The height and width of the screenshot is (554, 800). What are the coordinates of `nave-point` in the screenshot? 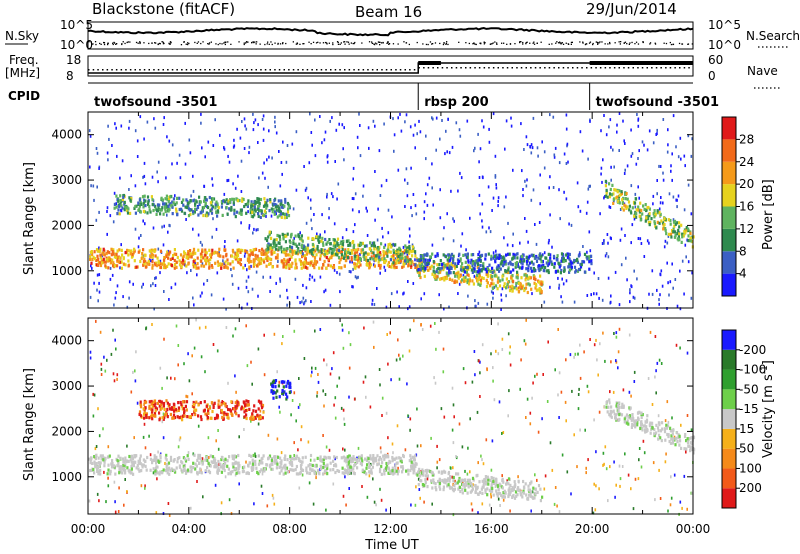 It's located at (200, 70).